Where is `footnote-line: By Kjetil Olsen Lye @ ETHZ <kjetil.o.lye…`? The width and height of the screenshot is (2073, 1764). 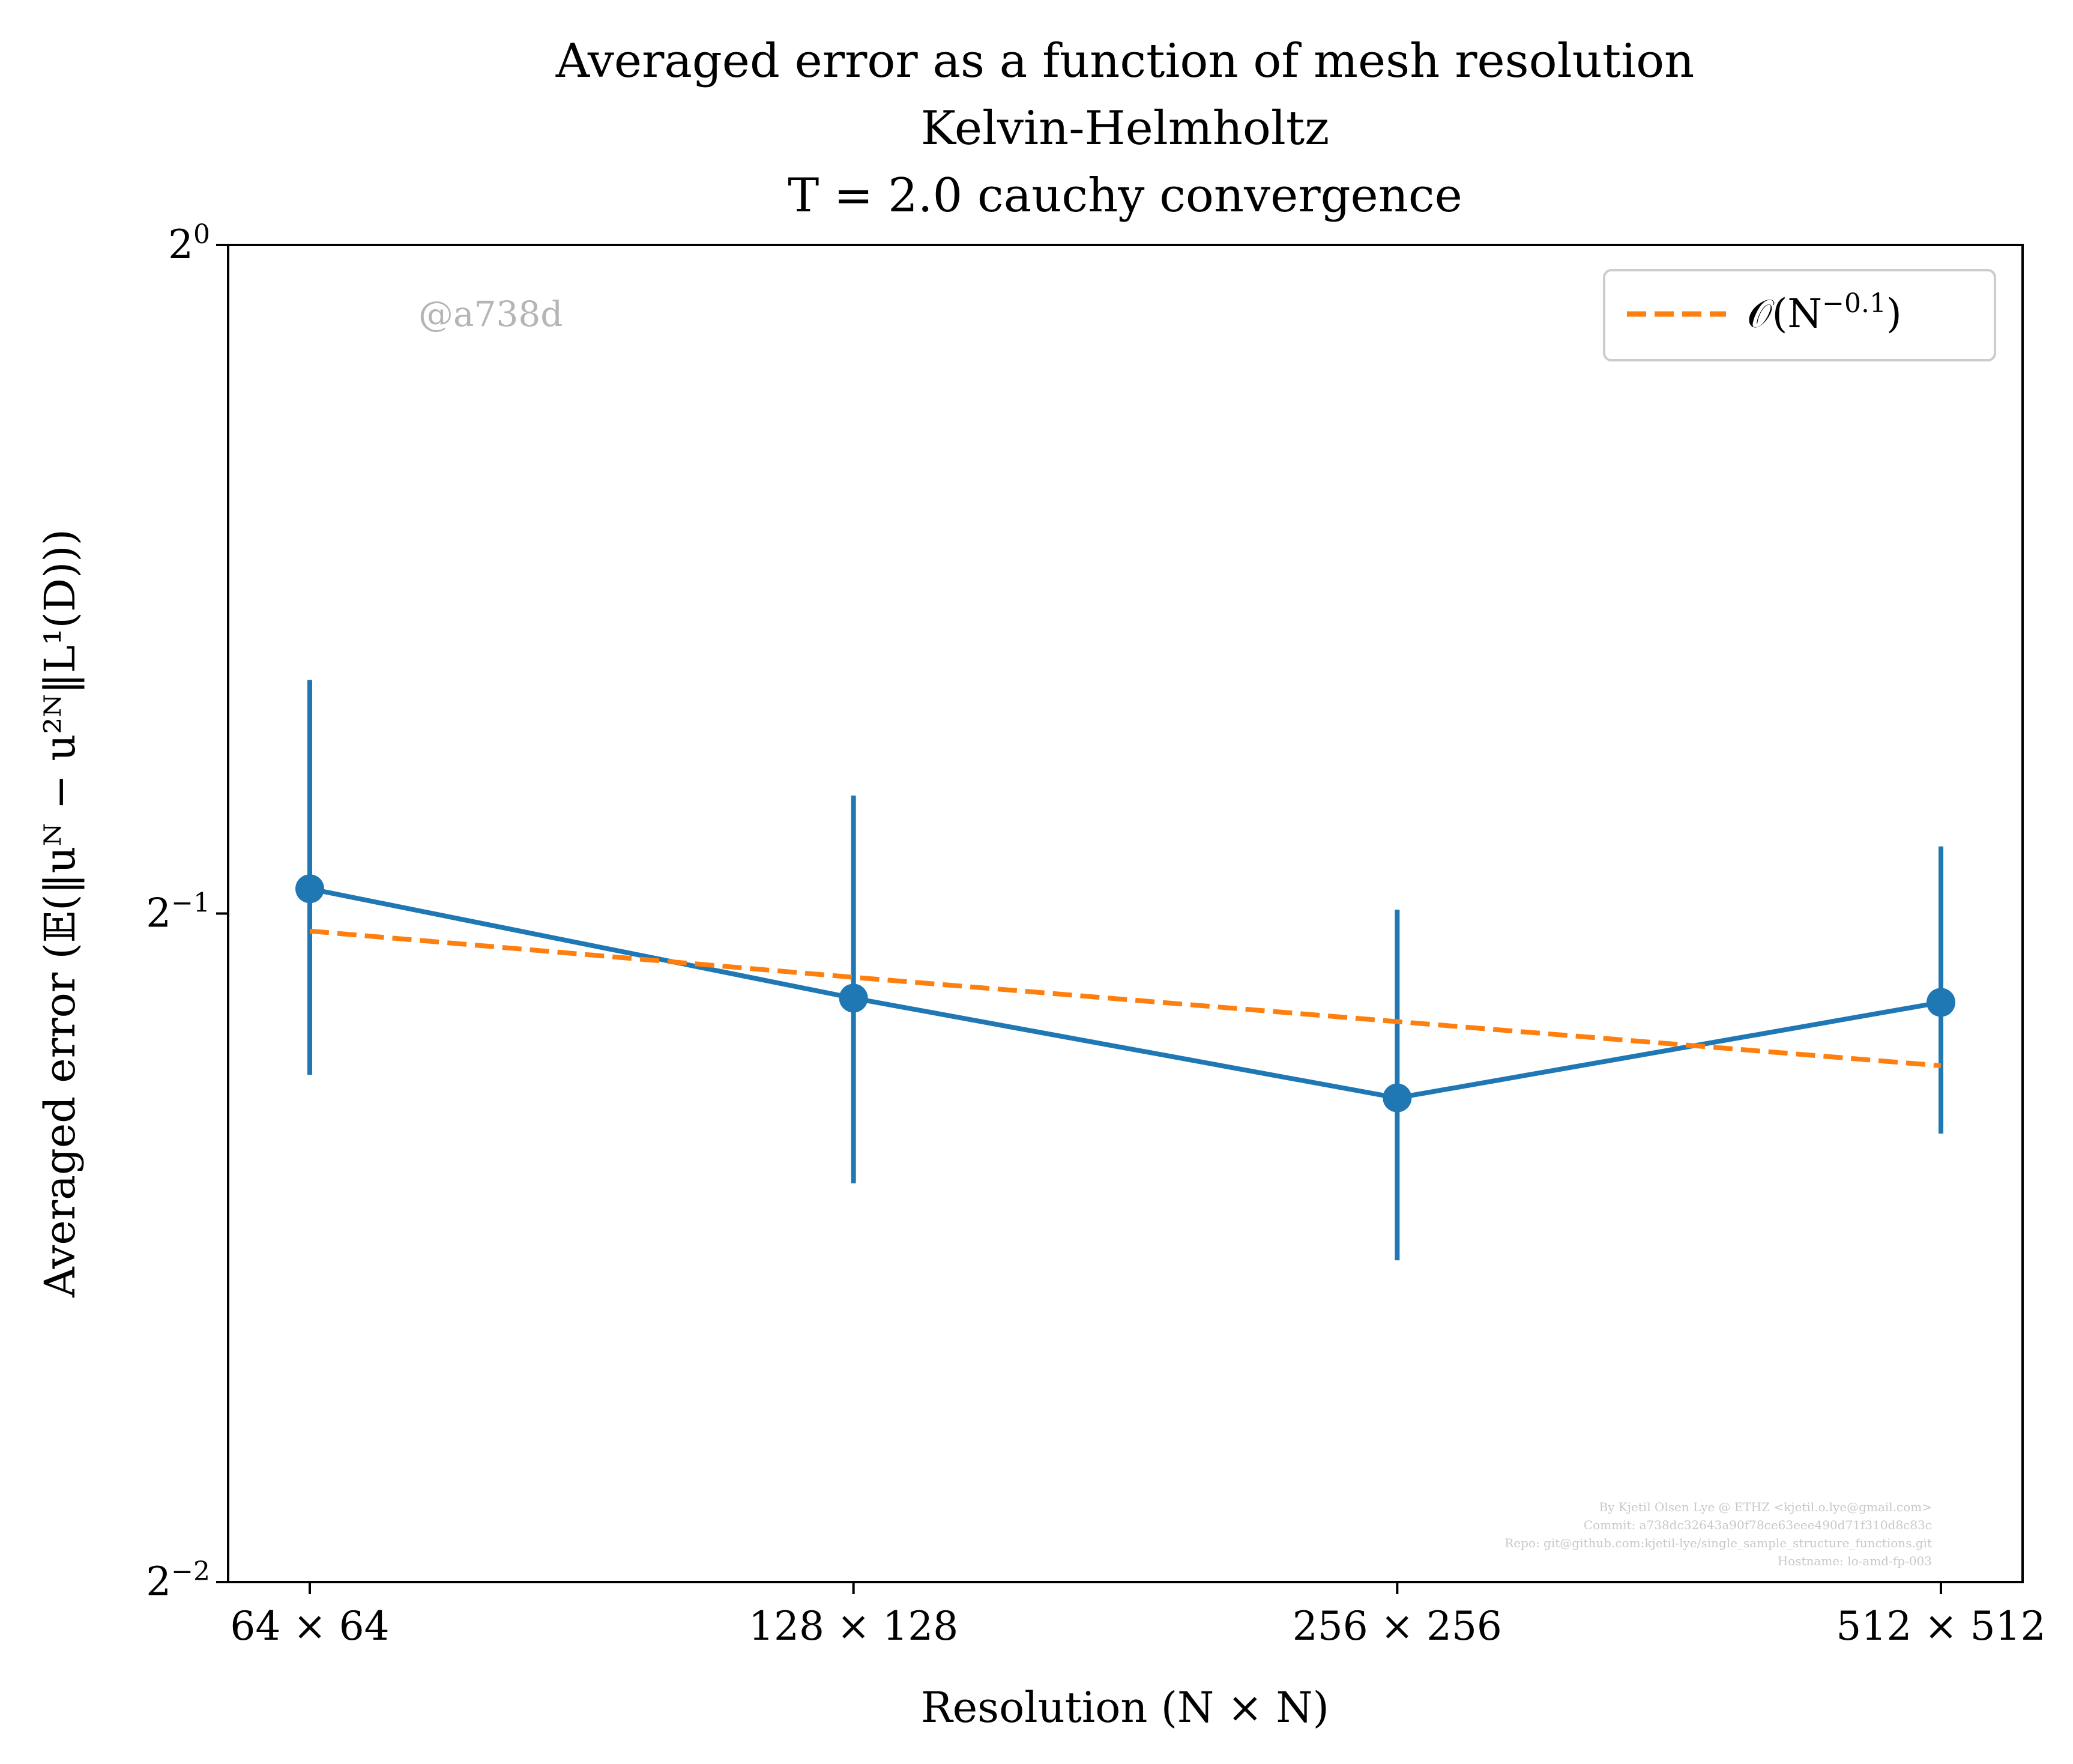
footnote-line: By Kjetil Olsen Lye @ ETHZ <kjetil.o.lye… is located at coordinates (1766, 1507).